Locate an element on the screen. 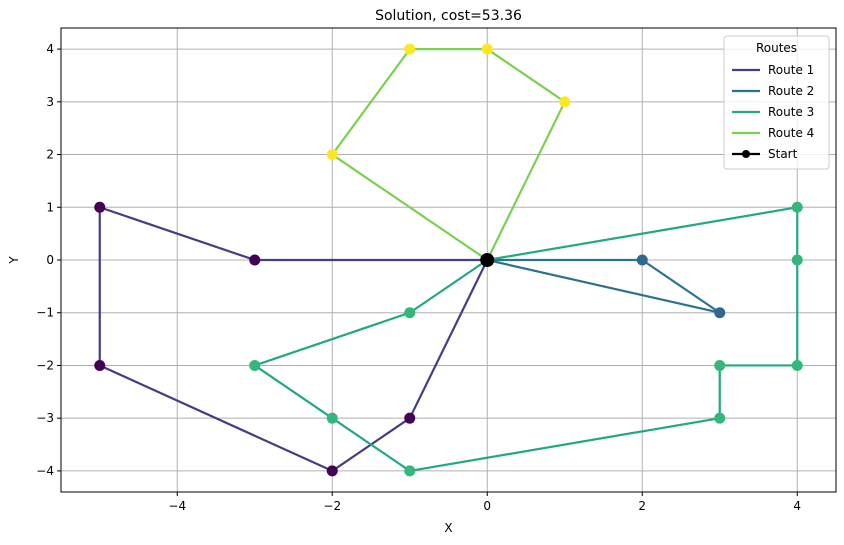  legend-entry-label: Route 3 is located at coordinates (791, 112).